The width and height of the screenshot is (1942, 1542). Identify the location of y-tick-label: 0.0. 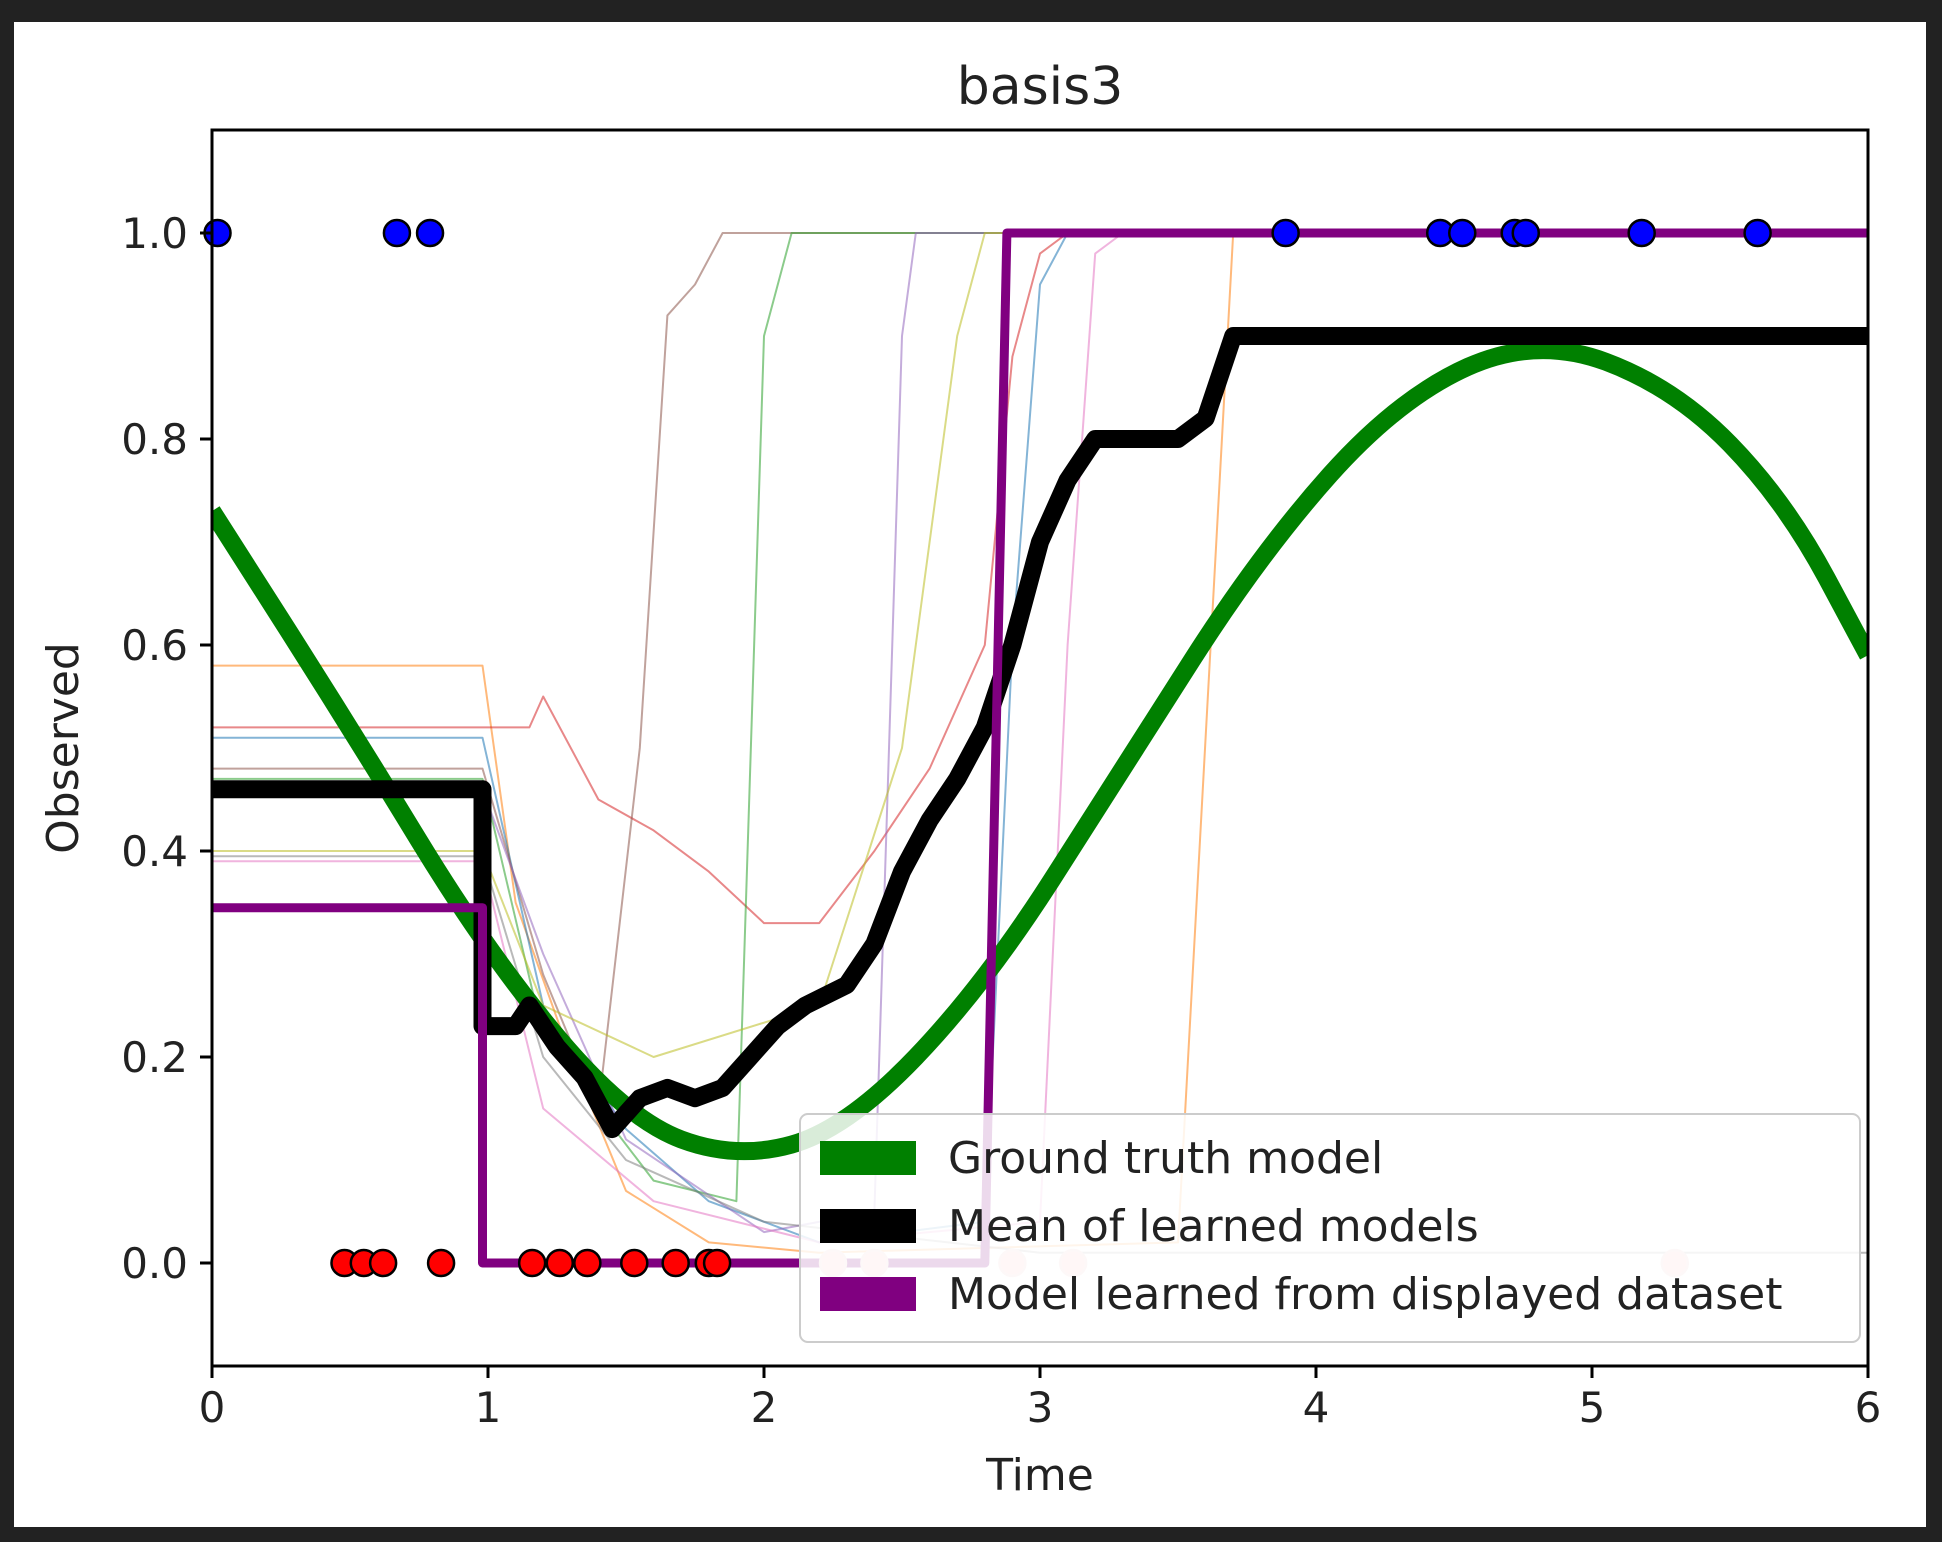
(154, 1263).